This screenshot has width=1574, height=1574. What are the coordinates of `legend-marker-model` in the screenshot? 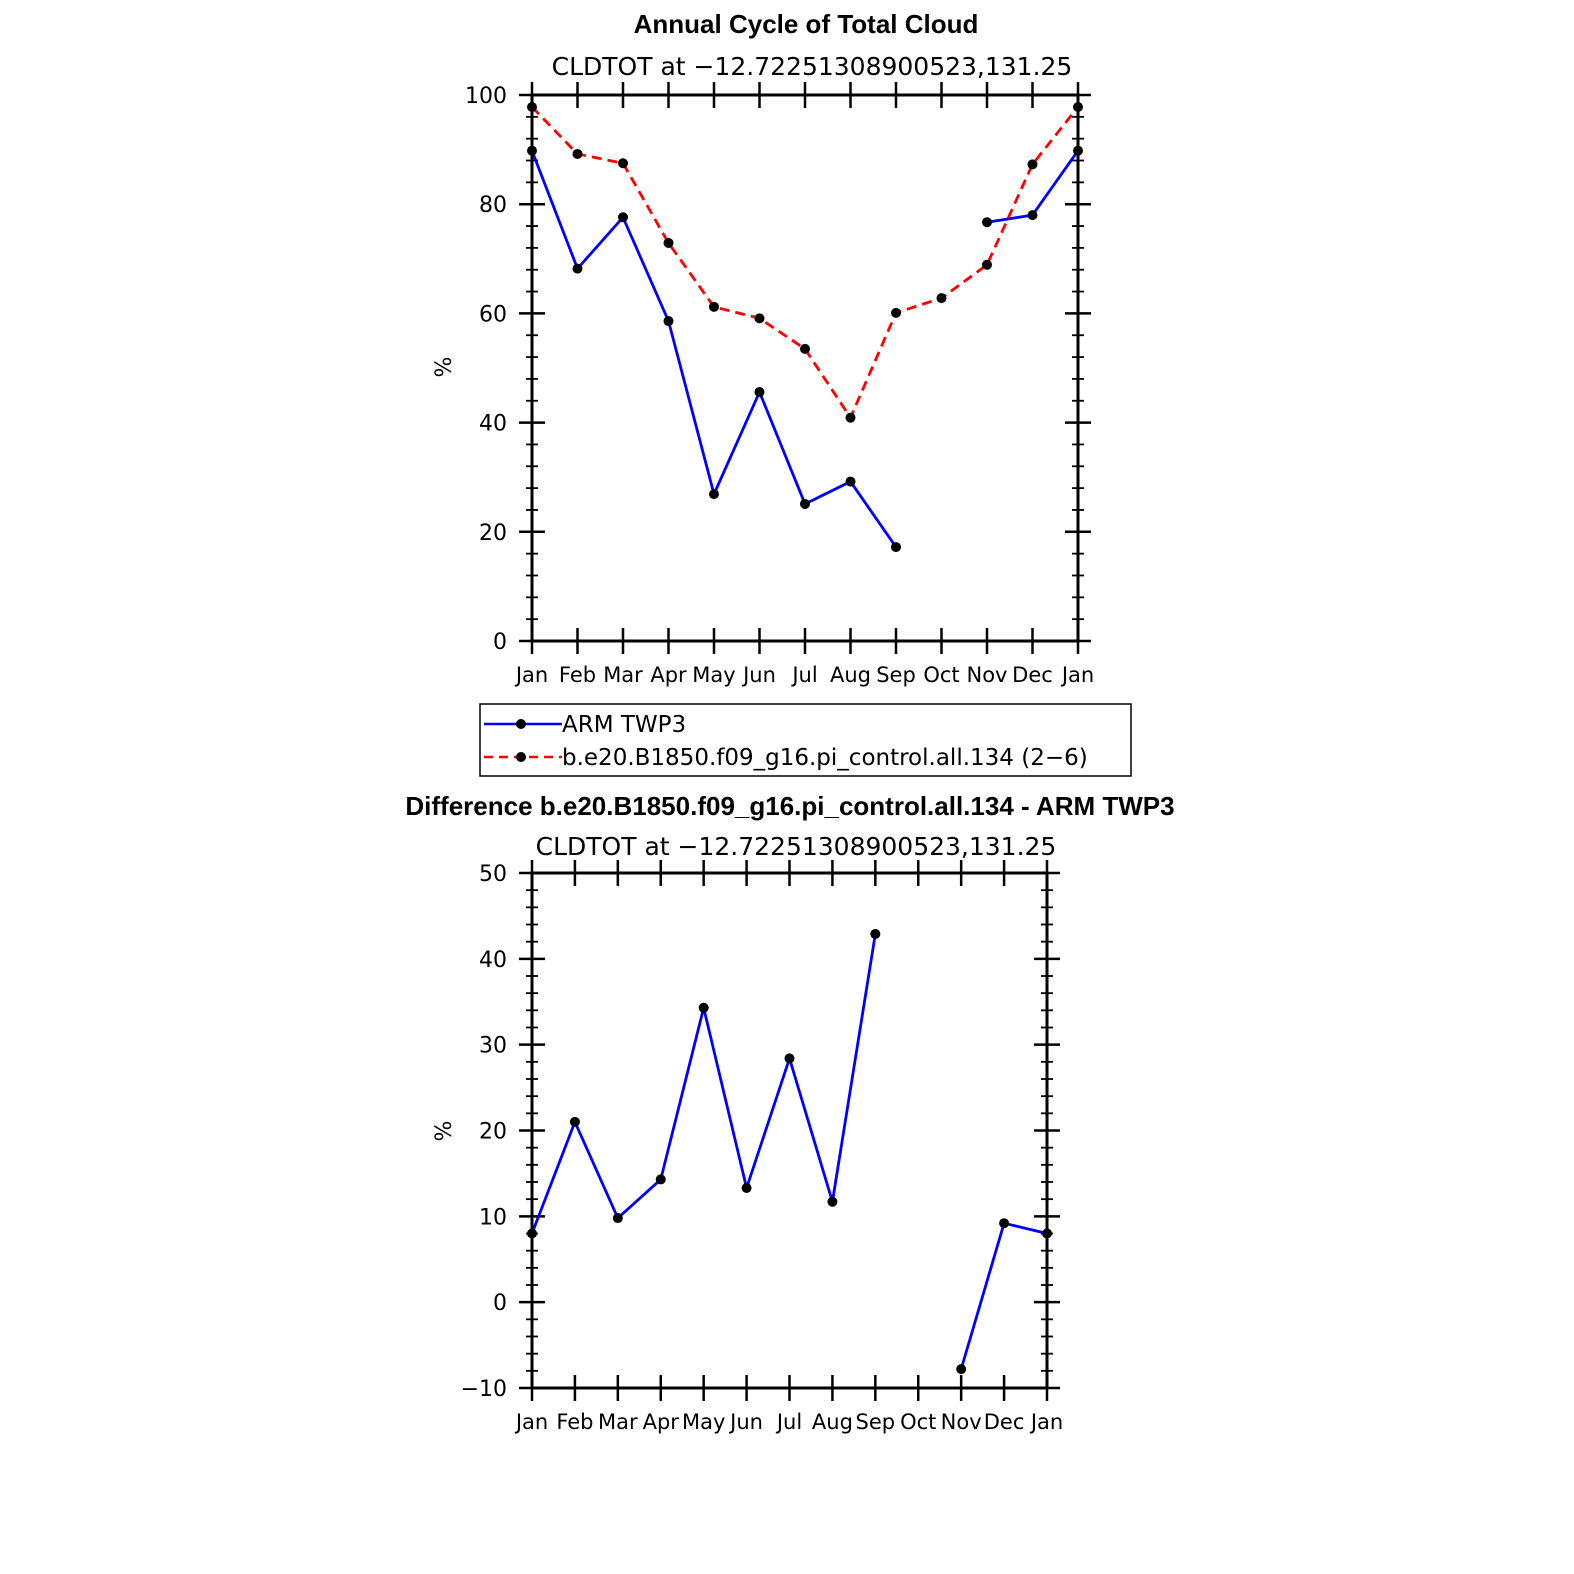 It's located at (521, 757).